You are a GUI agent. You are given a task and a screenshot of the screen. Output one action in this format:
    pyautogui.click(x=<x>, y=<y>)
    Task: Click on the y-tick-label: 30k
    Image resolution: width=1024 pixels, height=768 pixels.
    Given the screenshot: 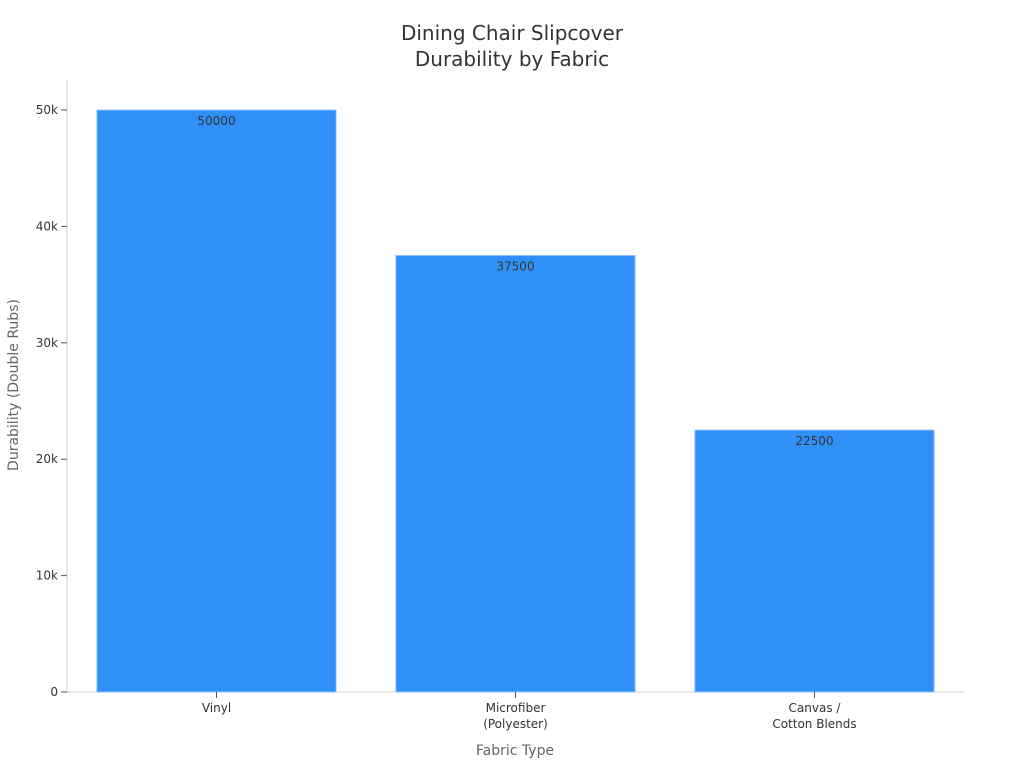 What is the action you would take?
    pyautogui.click(x=47, y=343)
    